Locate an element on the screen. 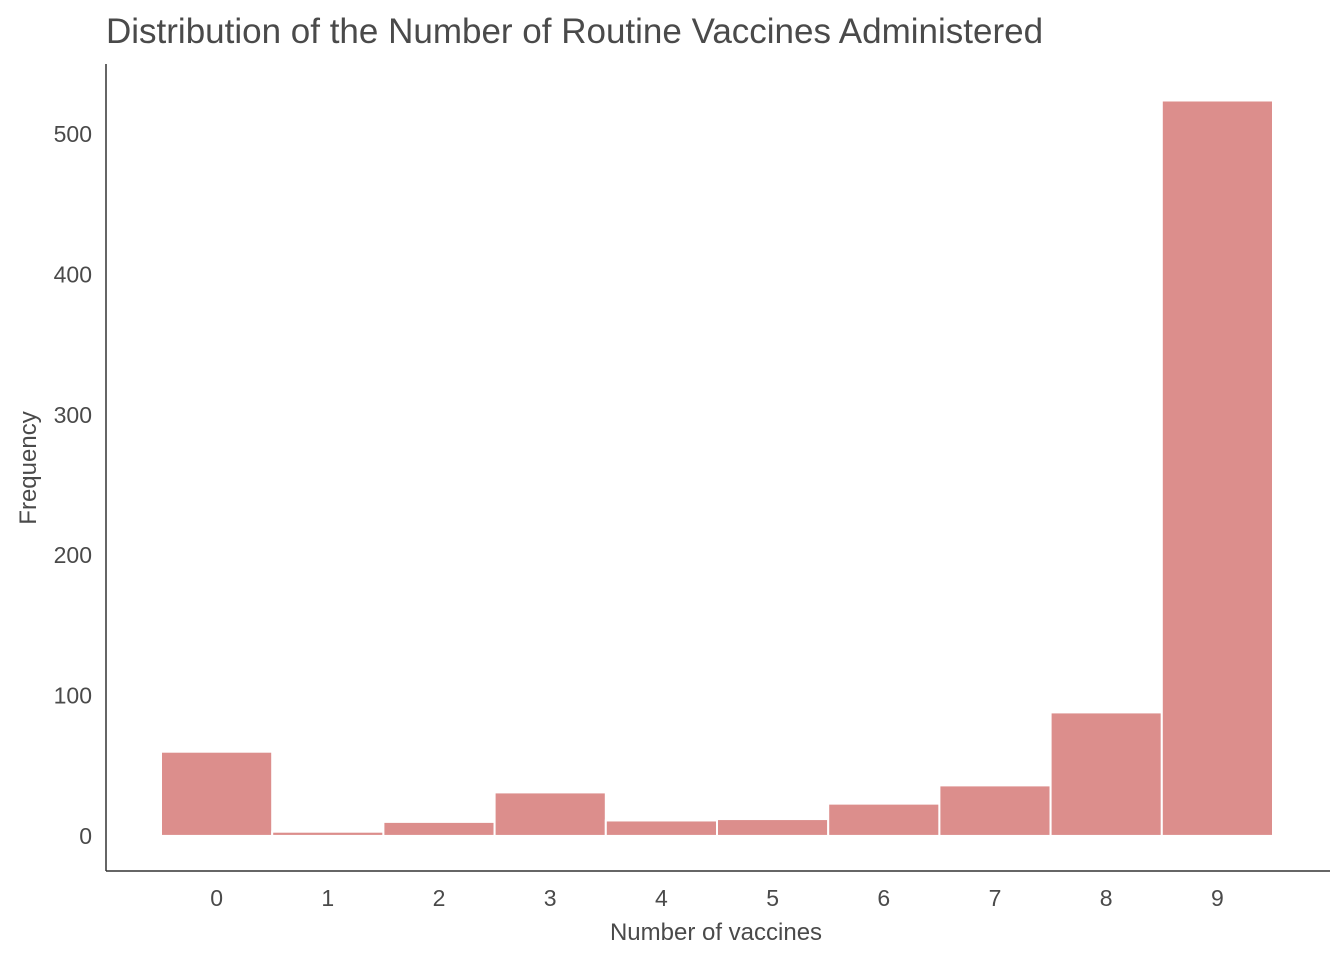  y-tick-label: 200 is located at coordinates (73, 555).